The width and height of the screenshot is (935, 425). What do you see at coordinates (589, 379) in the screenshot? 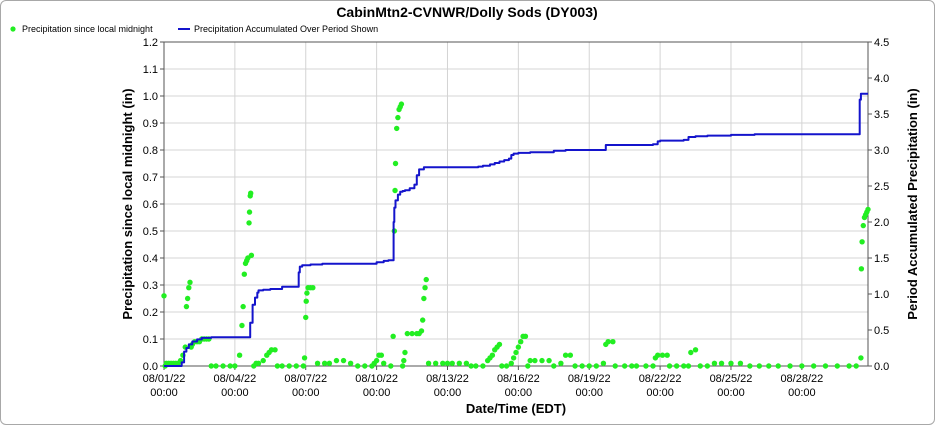
I see `x-tick-date: 08/19/22` at bounding box center [589, 379].